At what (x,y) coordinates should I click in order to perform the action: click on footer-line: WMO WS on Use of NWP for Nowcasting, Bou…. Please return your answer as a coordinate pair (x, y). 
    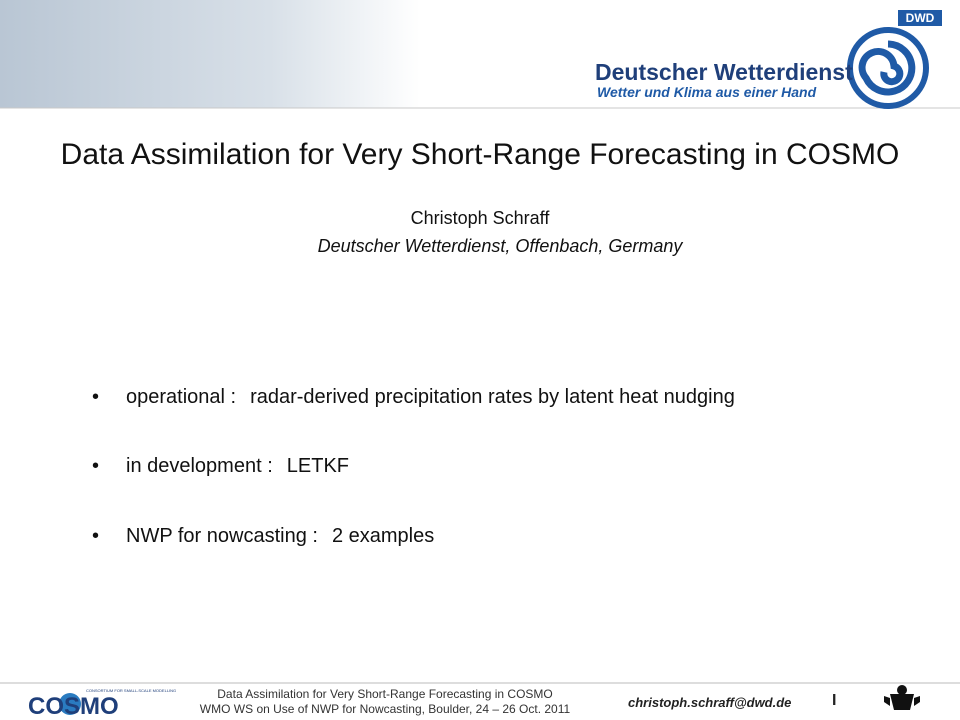
    Looking at the image, I should click on (385, 709).